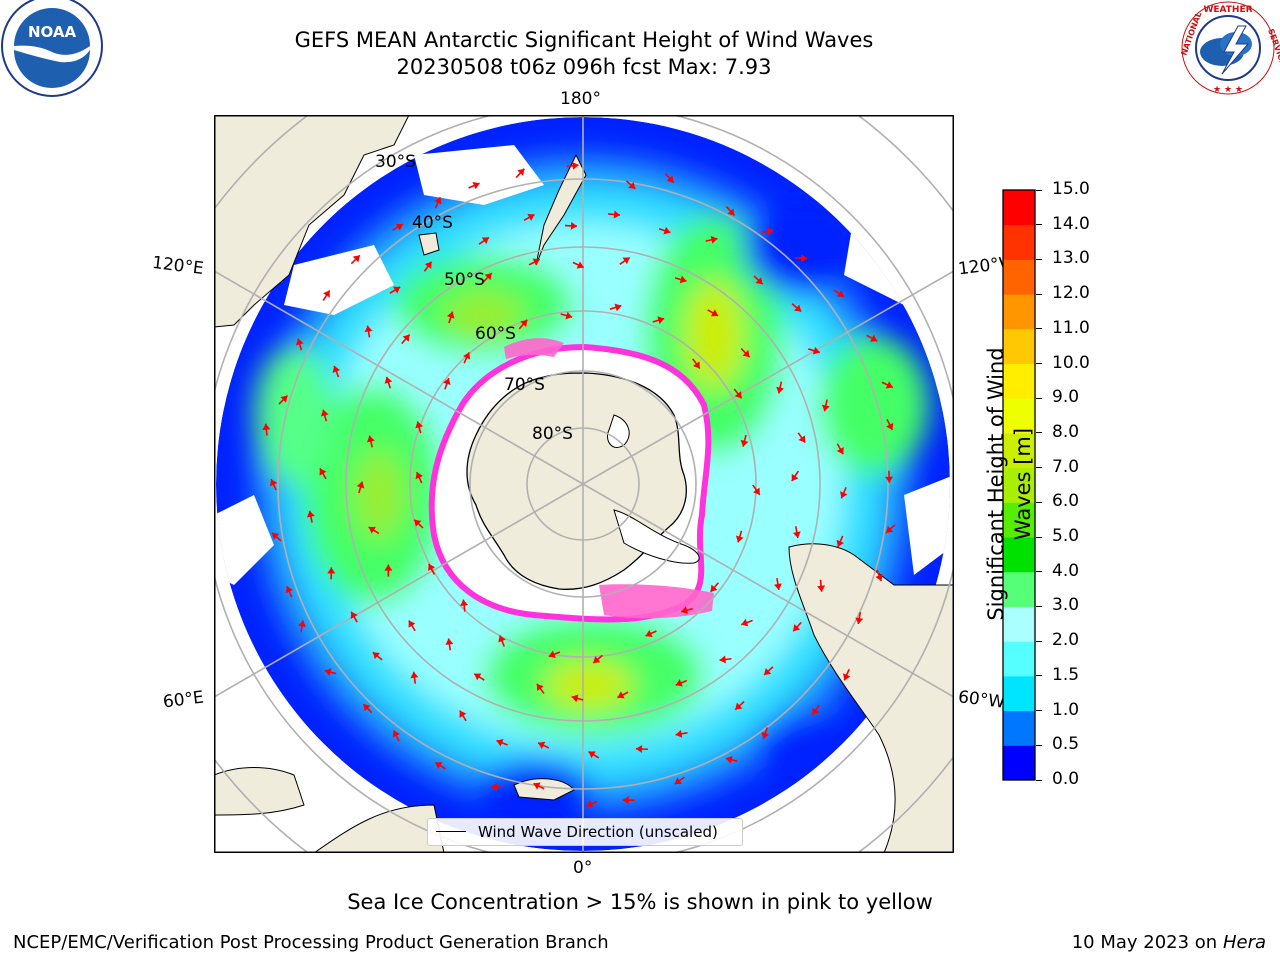  I want to click on legend-label: Wind Wave Direction (unscaled), so click(598, 832).